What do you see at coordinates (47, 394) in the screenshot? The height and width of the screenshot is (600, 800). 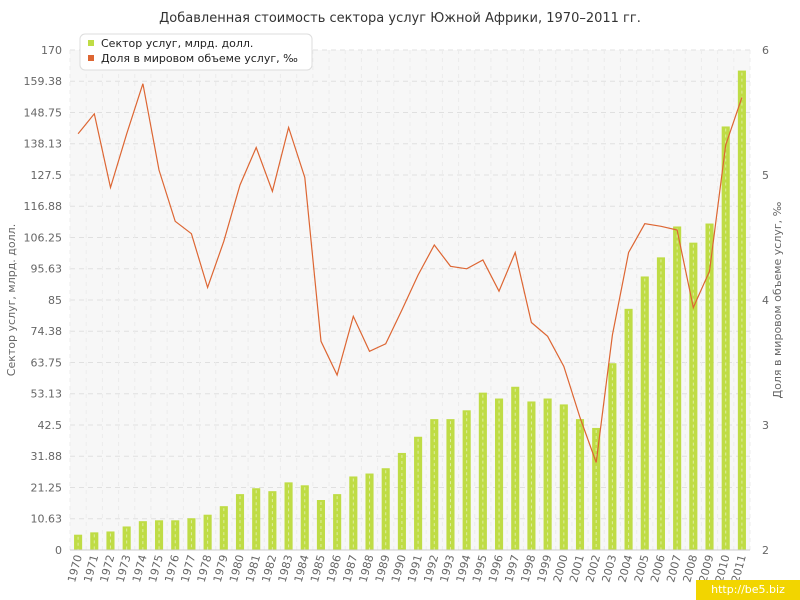 I see `y-tick-label: 53.13` at bounding box center [47, 394].